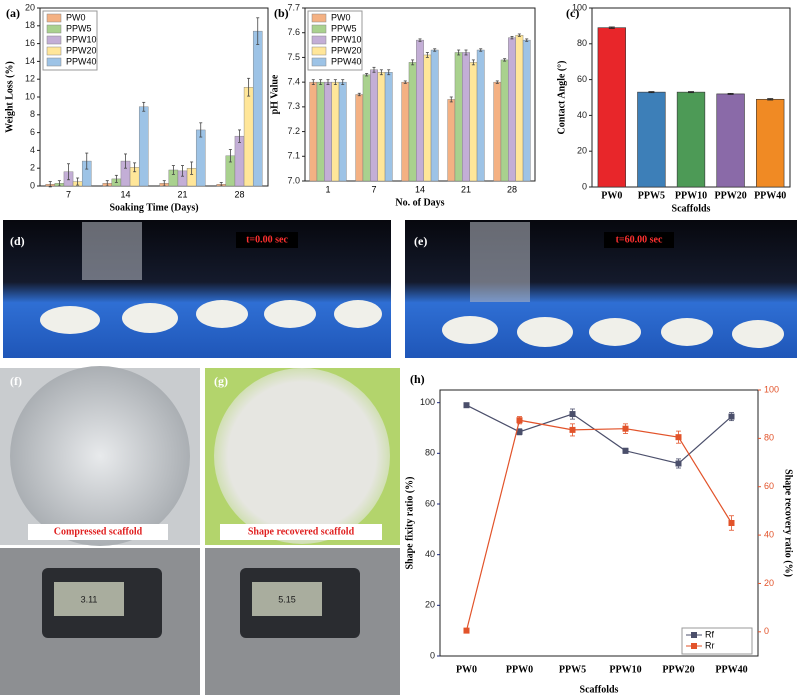 The width and height of the screenshot is (800, 699). I want to click on x-tick-label: 7, so click(373, 189).